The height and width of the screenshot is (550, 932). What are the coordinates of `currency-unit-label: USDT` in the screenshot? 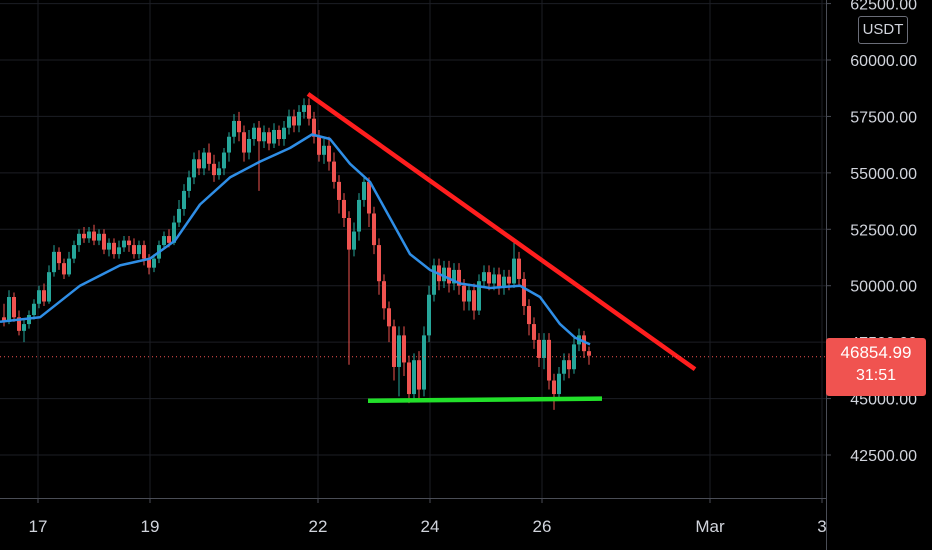 It's located at (883, 30).